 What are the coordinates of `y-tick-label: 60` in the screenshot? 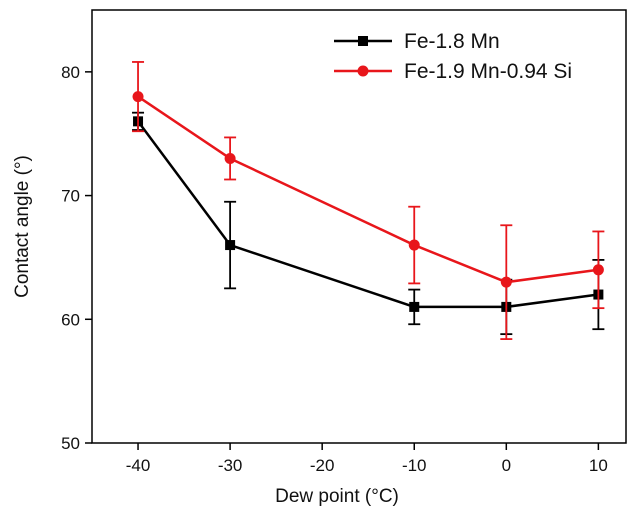 It's located at (70, 319).